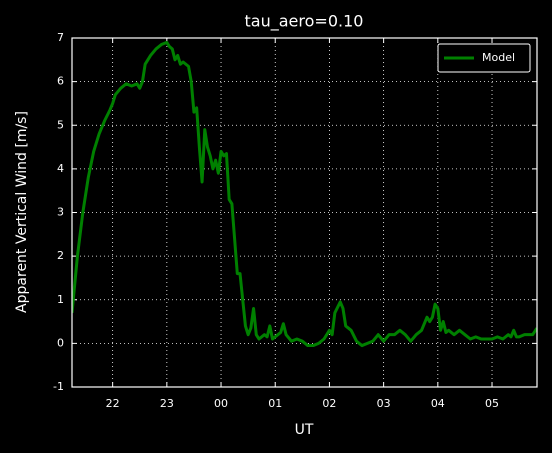 Image resolution: width=552 pixels, height=453 pixels. Describe the element at coordinates (60, 81) in the screenshot. I see `y-tick-label: 6` at that location.